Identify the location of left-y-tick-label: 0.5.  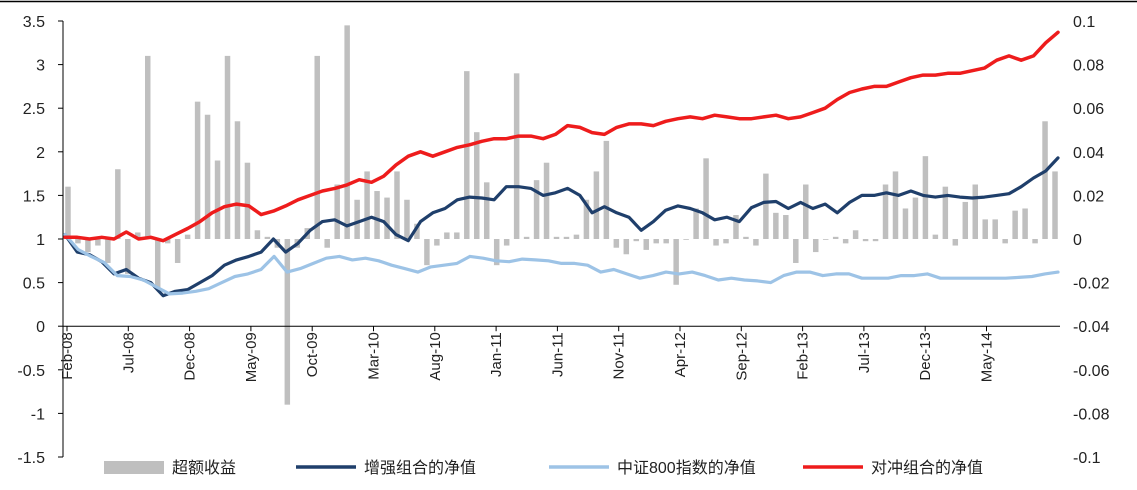
(34, 284).